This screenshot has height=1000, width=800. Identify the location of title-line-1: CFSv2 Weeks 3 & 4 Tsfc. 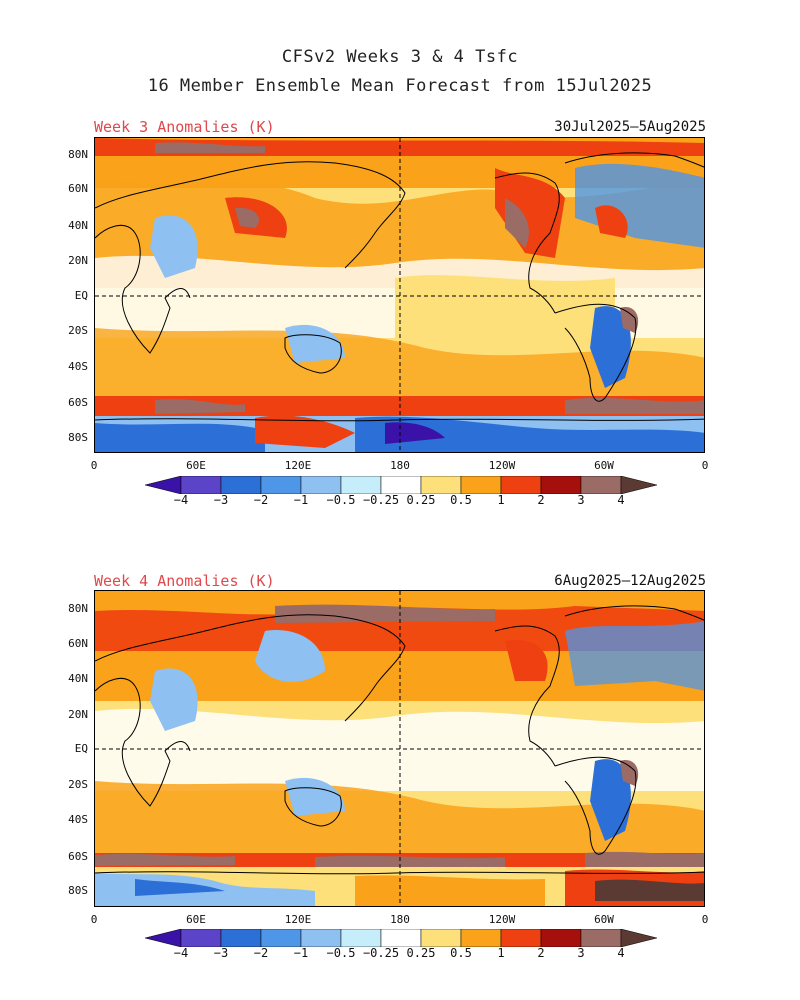
(400, 57).